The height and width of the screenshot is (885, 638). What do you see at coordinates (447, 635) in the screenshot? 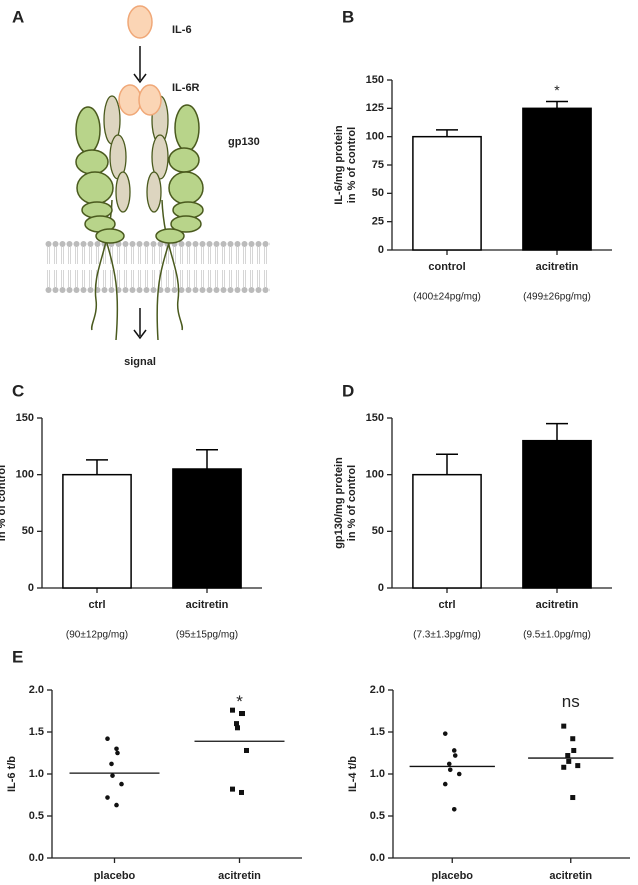
I see `category-note: (7.3±1.3pg/mg)` at bounding box center [447, 635].